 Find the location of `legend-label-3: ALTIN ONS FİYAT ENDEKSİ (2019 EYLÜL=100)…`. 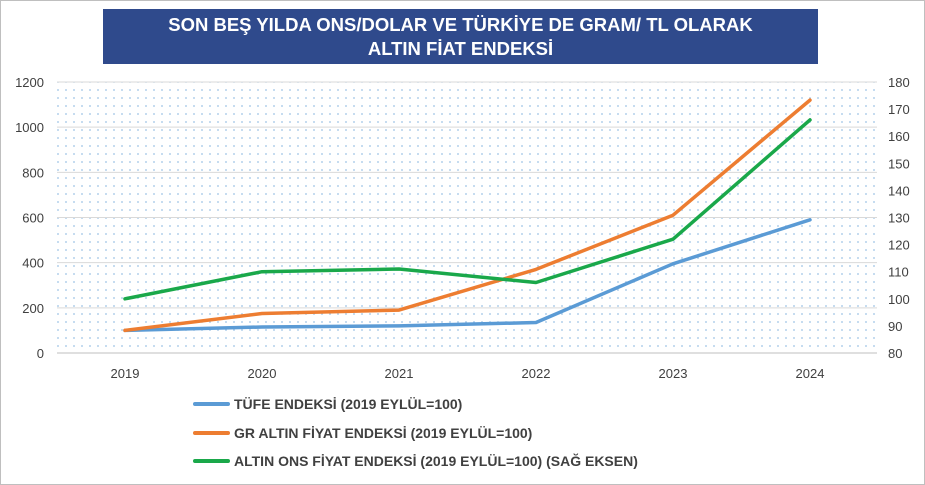

legend-label-3: ALTIN ONS FİYAT ENDEKSİ (2019 EYLÜL=100)… is located at coordinates (436, 460).